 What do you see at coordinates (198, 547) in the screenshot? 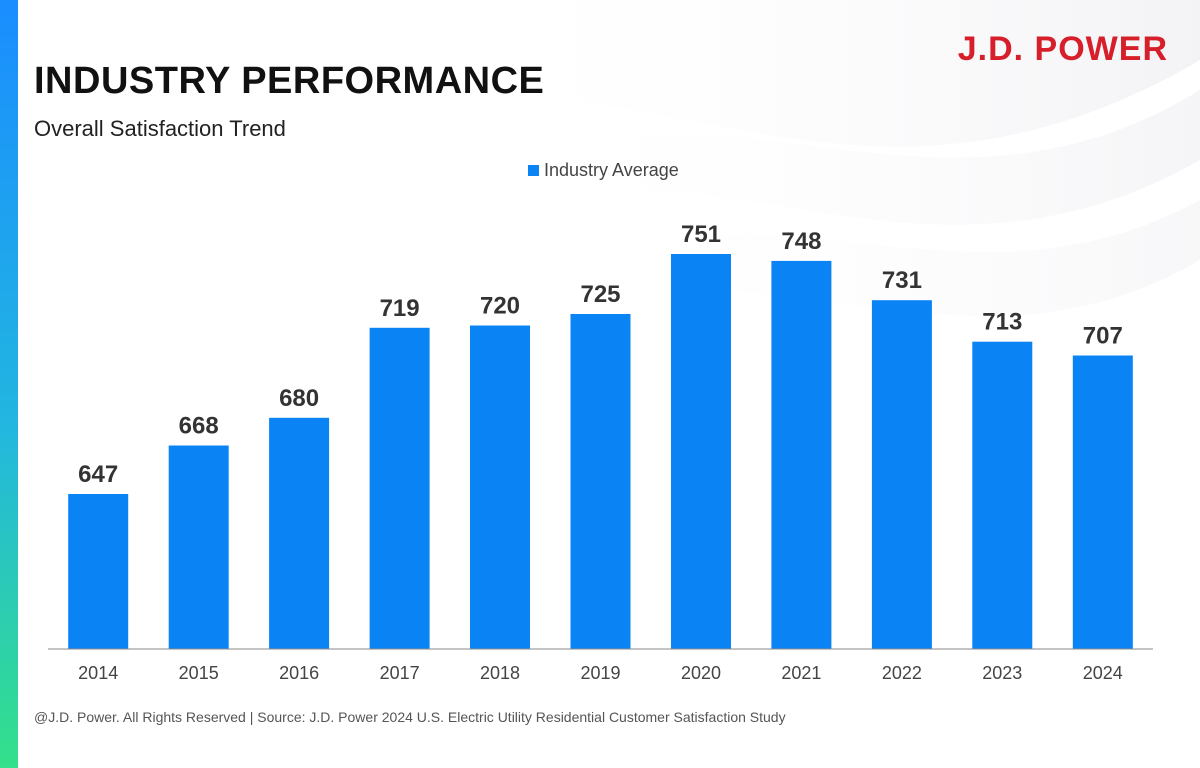
I see `bar-2015` at bounding box center [198, 547].